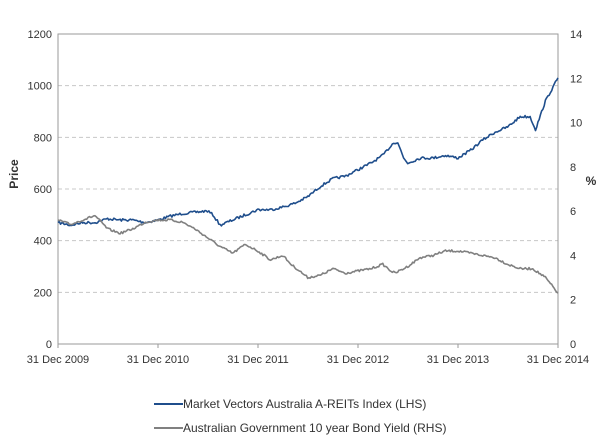 The width and height of the screenshot is (602, 445). What do you see at coordinates (573, 212) in the screenshot?
I see `right-tick-label: 6` at bounding box center [573, 212].